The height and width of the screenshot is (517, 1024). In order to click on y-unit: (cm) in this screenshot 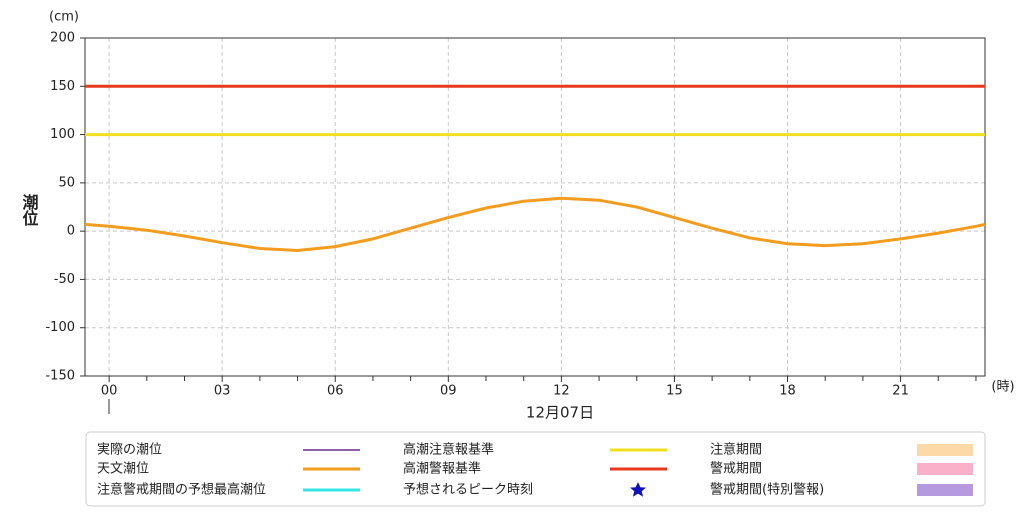, I will do `click(64, 17)`.